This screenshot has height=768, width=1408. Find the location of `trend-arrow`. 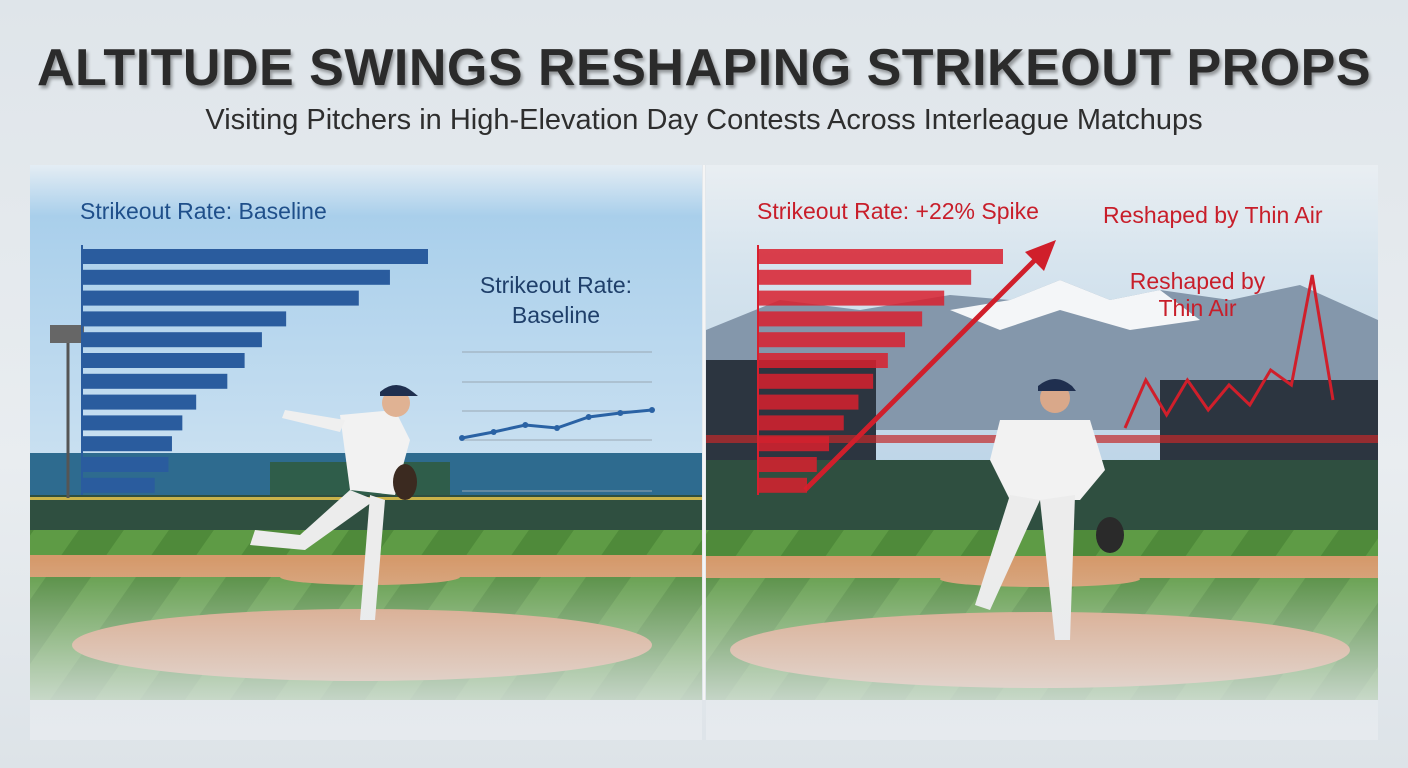

trend-arrow is located at coordinates (922, 372).